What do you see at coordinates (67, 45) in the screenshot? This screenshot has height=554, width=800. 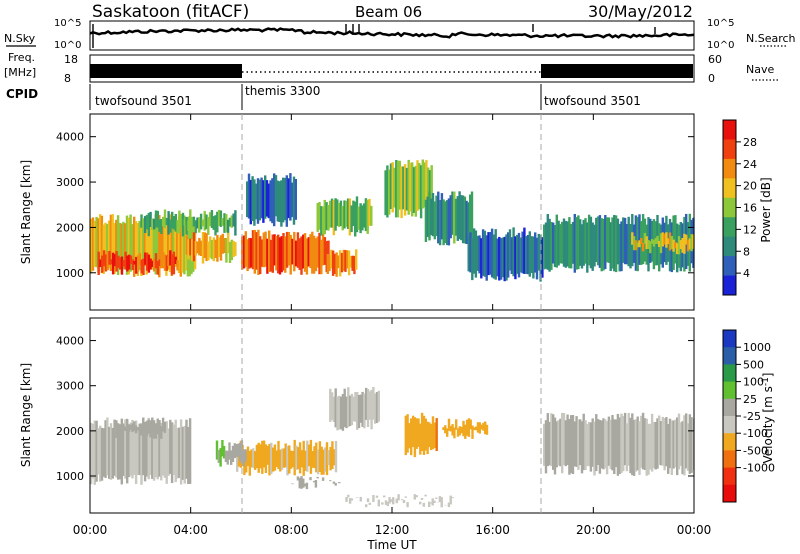 I see `noise-tick-left-bottom: 10^0` at bounding box center [67, 45].